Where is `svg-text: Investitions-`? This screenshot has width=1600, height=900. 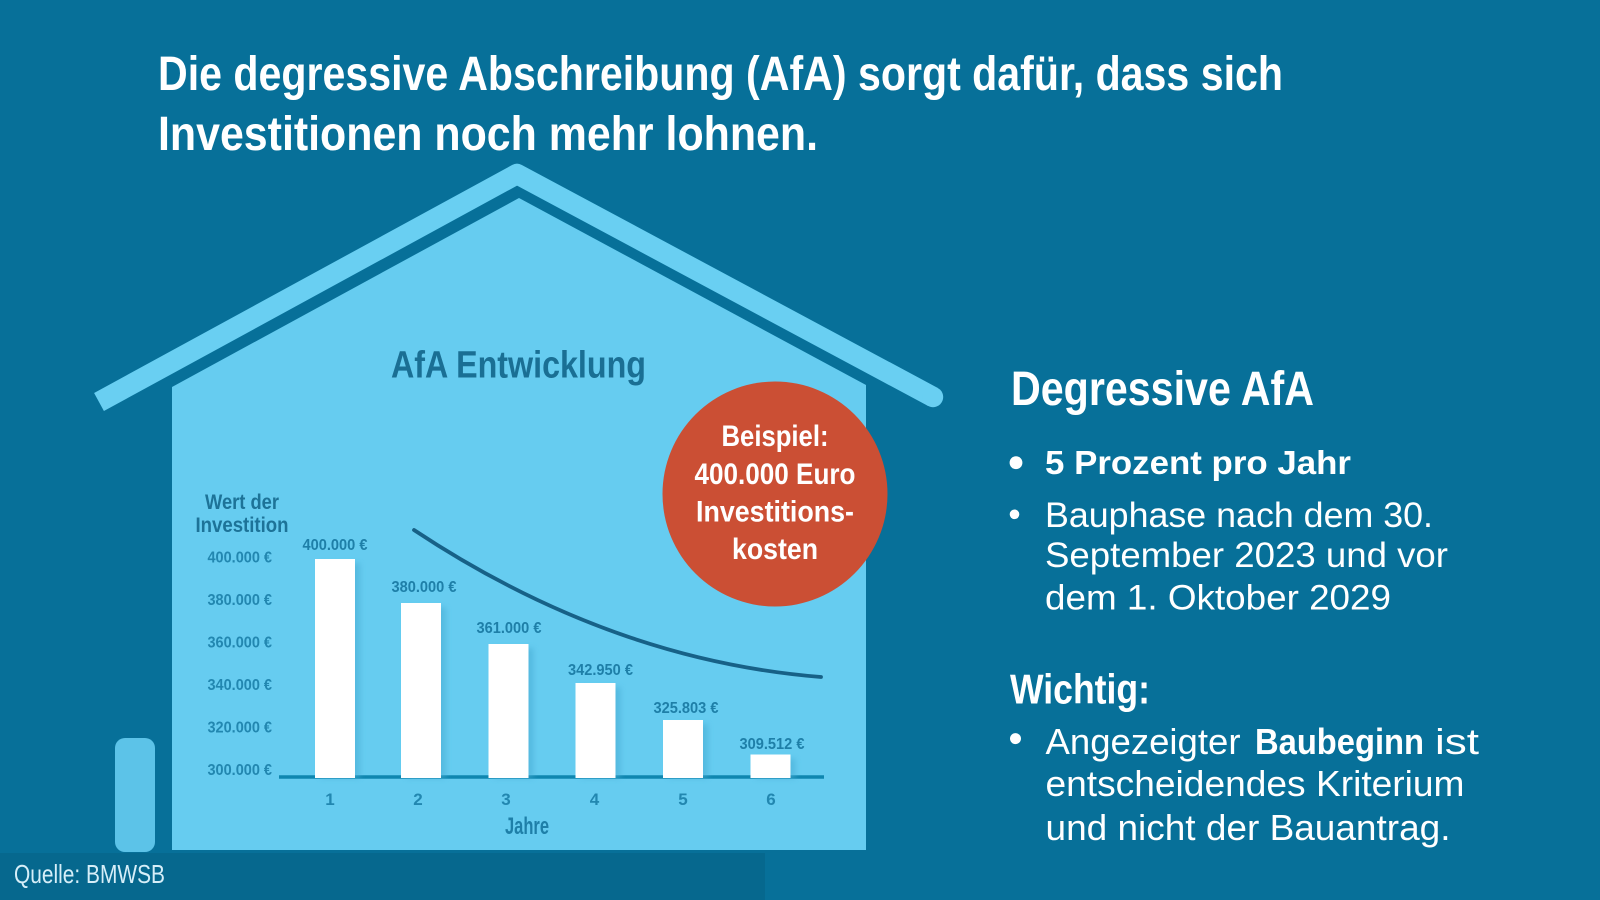
svg-text: Investitions- is located at coordinates (775, 512).